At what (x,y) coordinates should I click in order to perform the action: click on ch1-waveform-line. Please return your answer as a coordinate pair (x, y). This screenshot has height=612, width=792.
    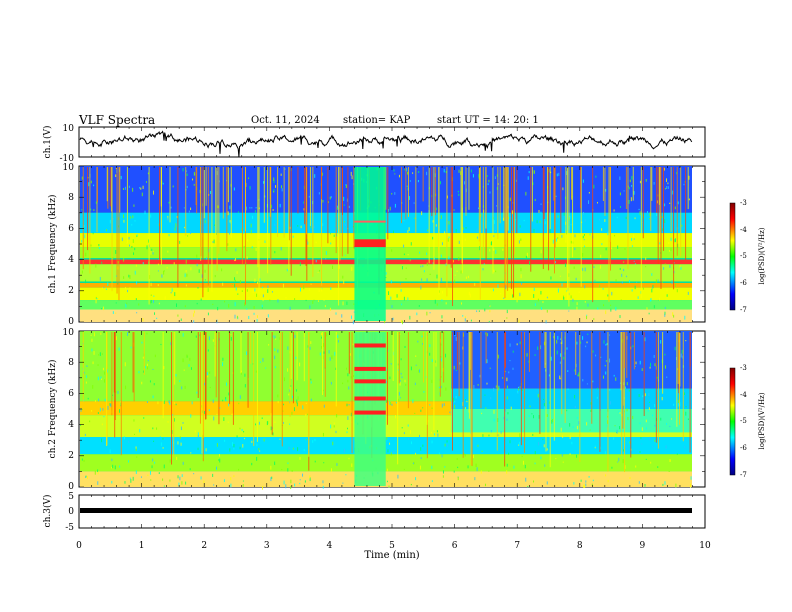
    Looking at the image, I should click on (386, 143).